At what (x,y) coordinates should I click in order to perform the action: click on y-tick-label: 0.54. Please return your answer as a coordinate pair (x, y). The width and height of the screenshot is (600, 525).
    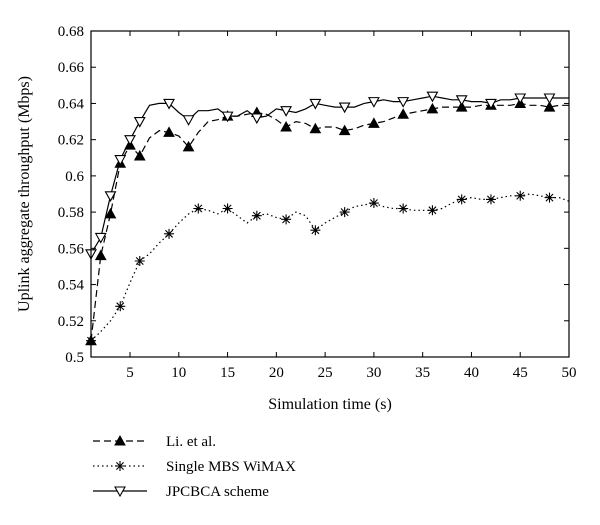
    Looking at the image, I should click on (71, 286).